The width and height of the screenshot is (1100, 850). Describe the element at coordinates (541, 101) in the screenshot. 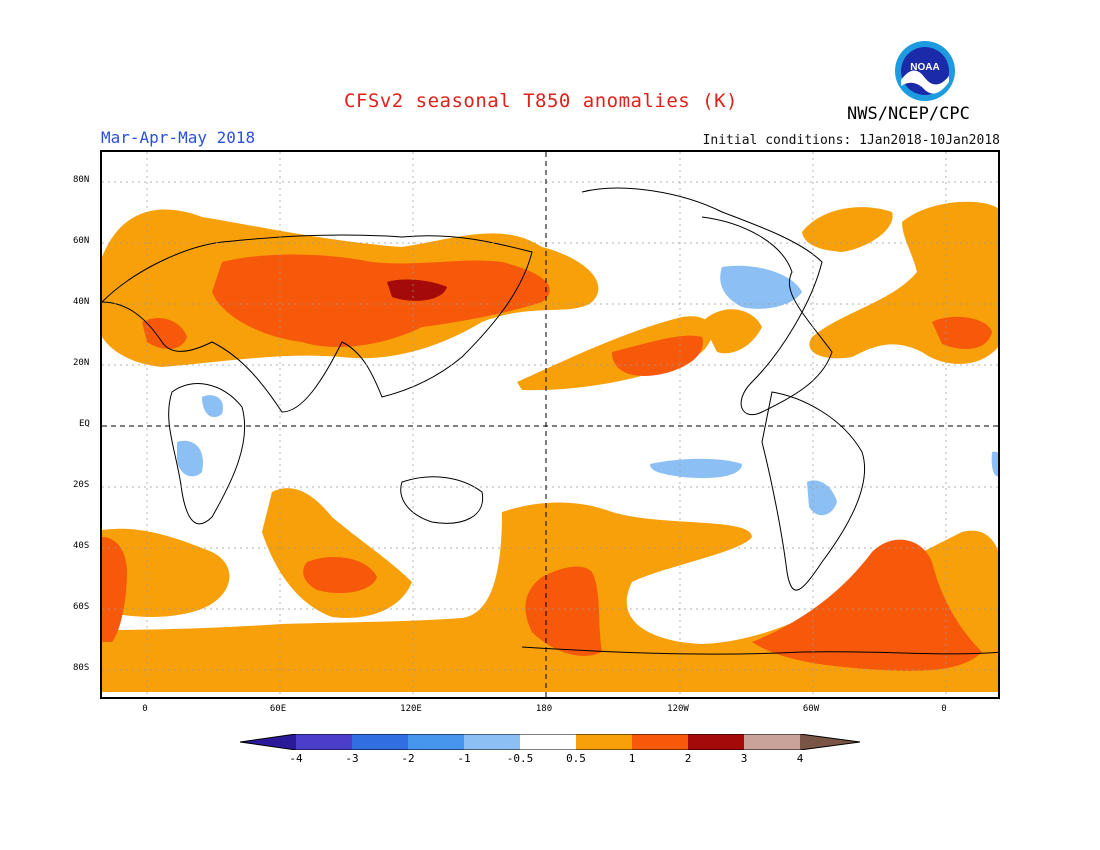

I see `map-title: CFSv2 seasonal T850 anomalies (K)` at that location.